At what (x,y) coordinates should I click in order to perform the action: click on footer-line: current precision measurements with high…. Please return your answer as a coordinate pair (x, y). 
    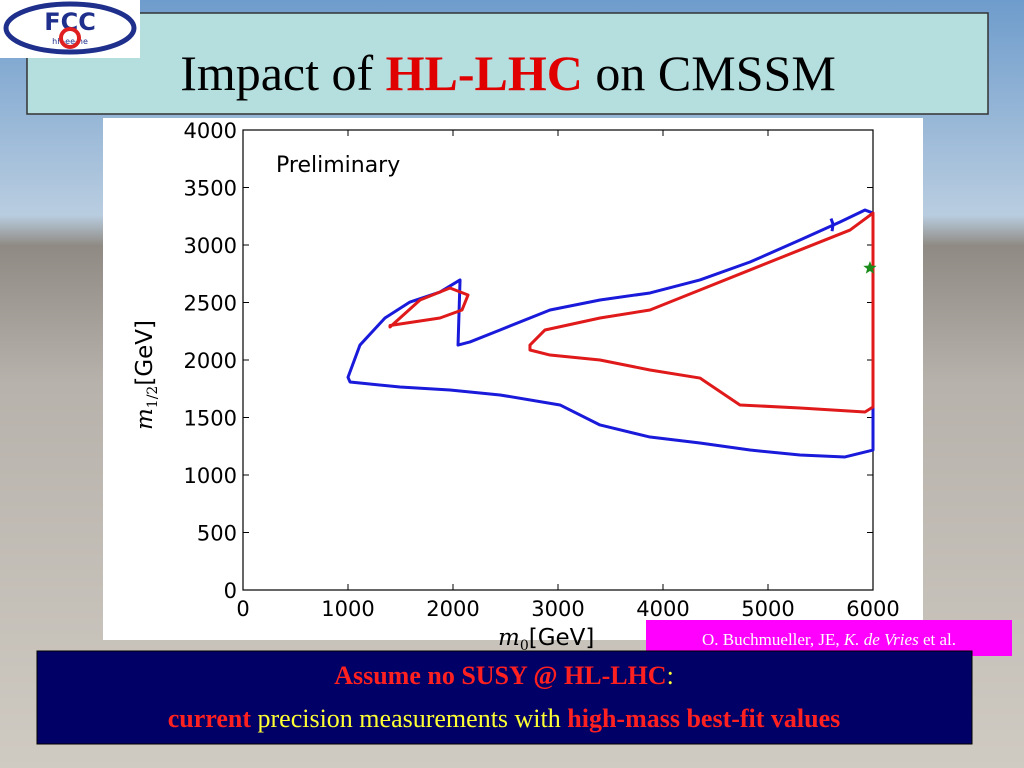
    Looking at the image, I should click on (504, 718).